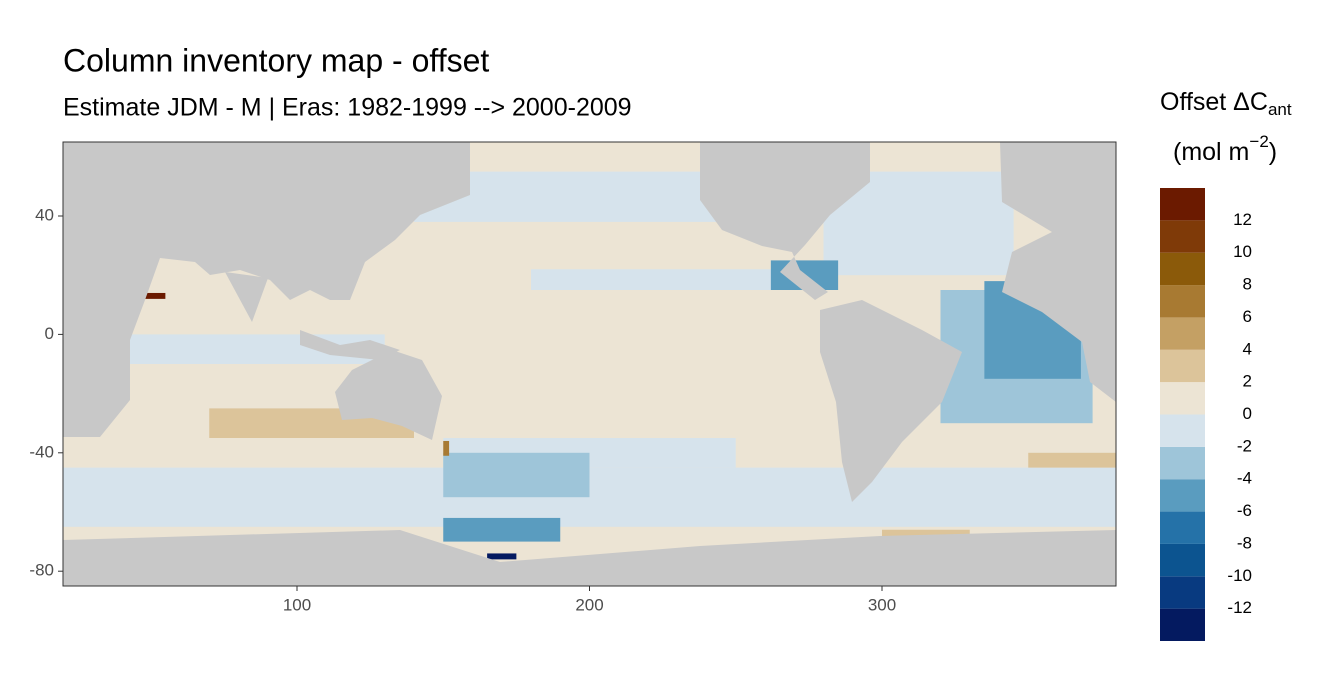  I want to click on legend-tick-label: -12, so click(1239, 607).